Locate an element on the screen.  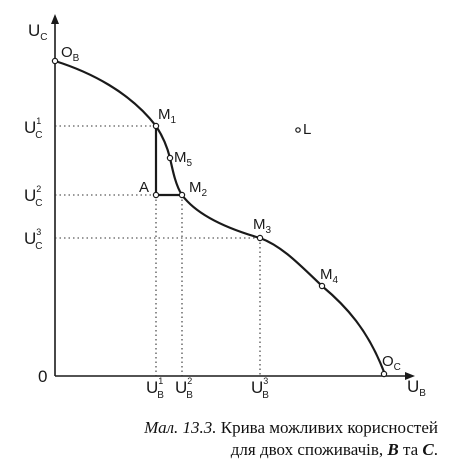
label-m3: M3 is located at coordinates (262, 226).